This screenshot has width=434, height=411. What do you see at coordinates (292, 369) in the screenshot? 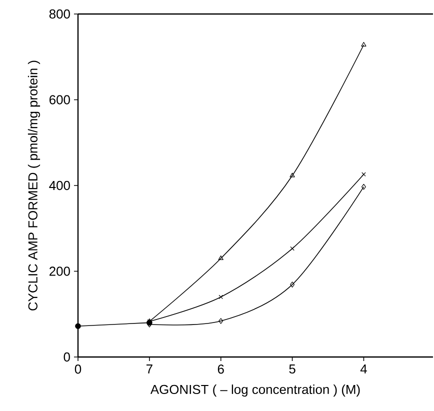
I see `x-tick-label: 5` at bounding box center [292, 369].